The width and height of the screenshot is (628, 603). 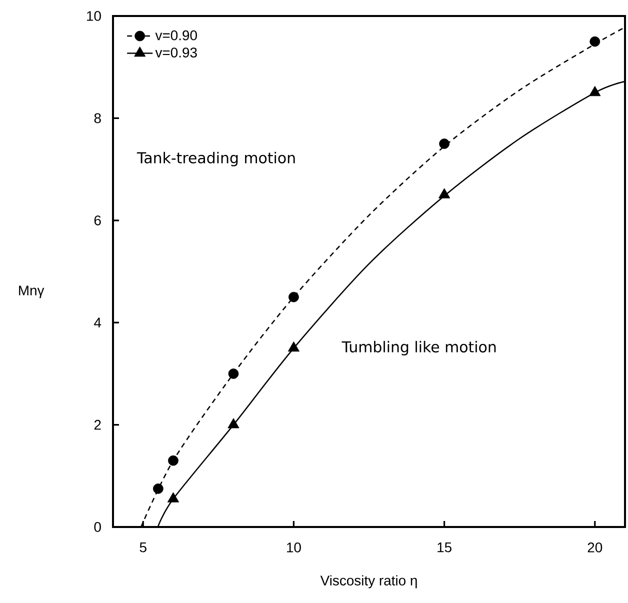 I want to click on x-tick-label: 15, so click(x=445, y=547).